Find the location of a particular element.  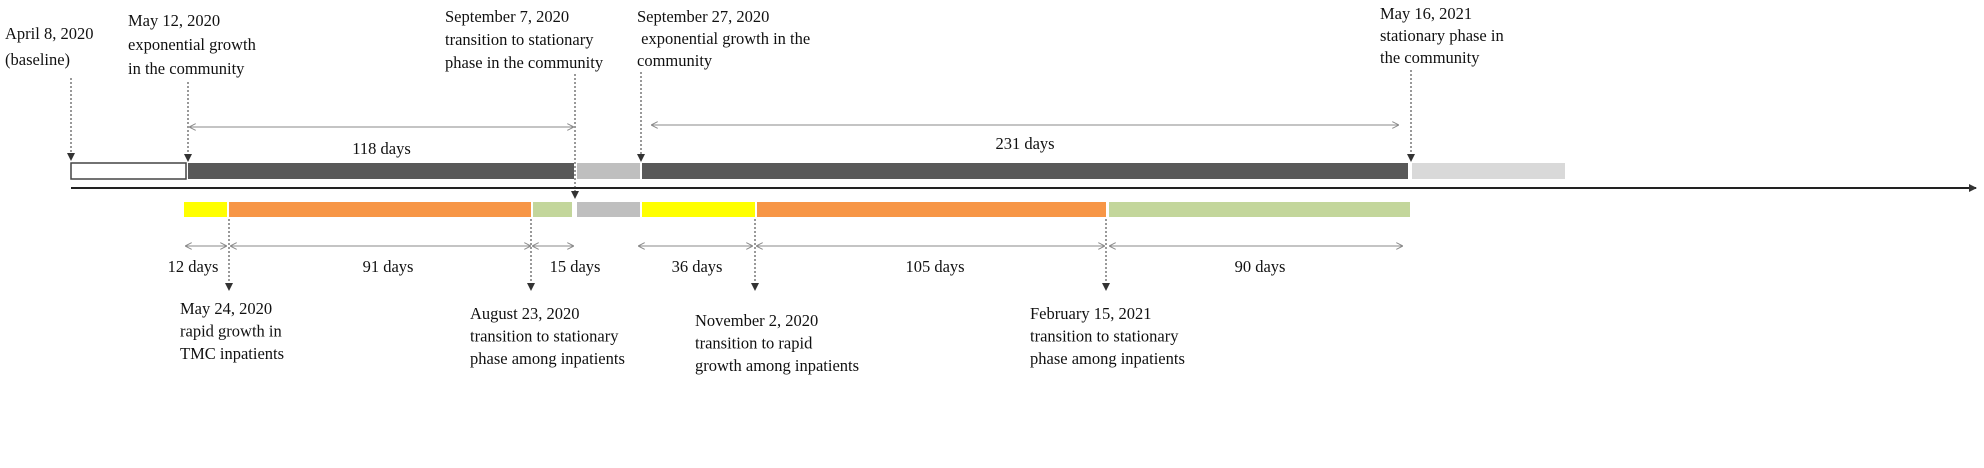

event-label: May 24, 2020 is located at coordinates (226, 308).